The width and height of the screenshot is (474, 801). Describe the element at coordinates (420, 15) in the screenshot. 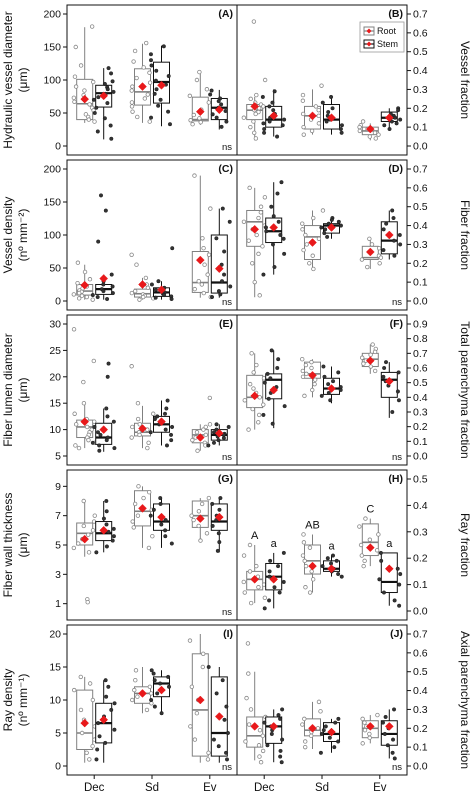

I see `y-tick-label: 0.7` at that location.